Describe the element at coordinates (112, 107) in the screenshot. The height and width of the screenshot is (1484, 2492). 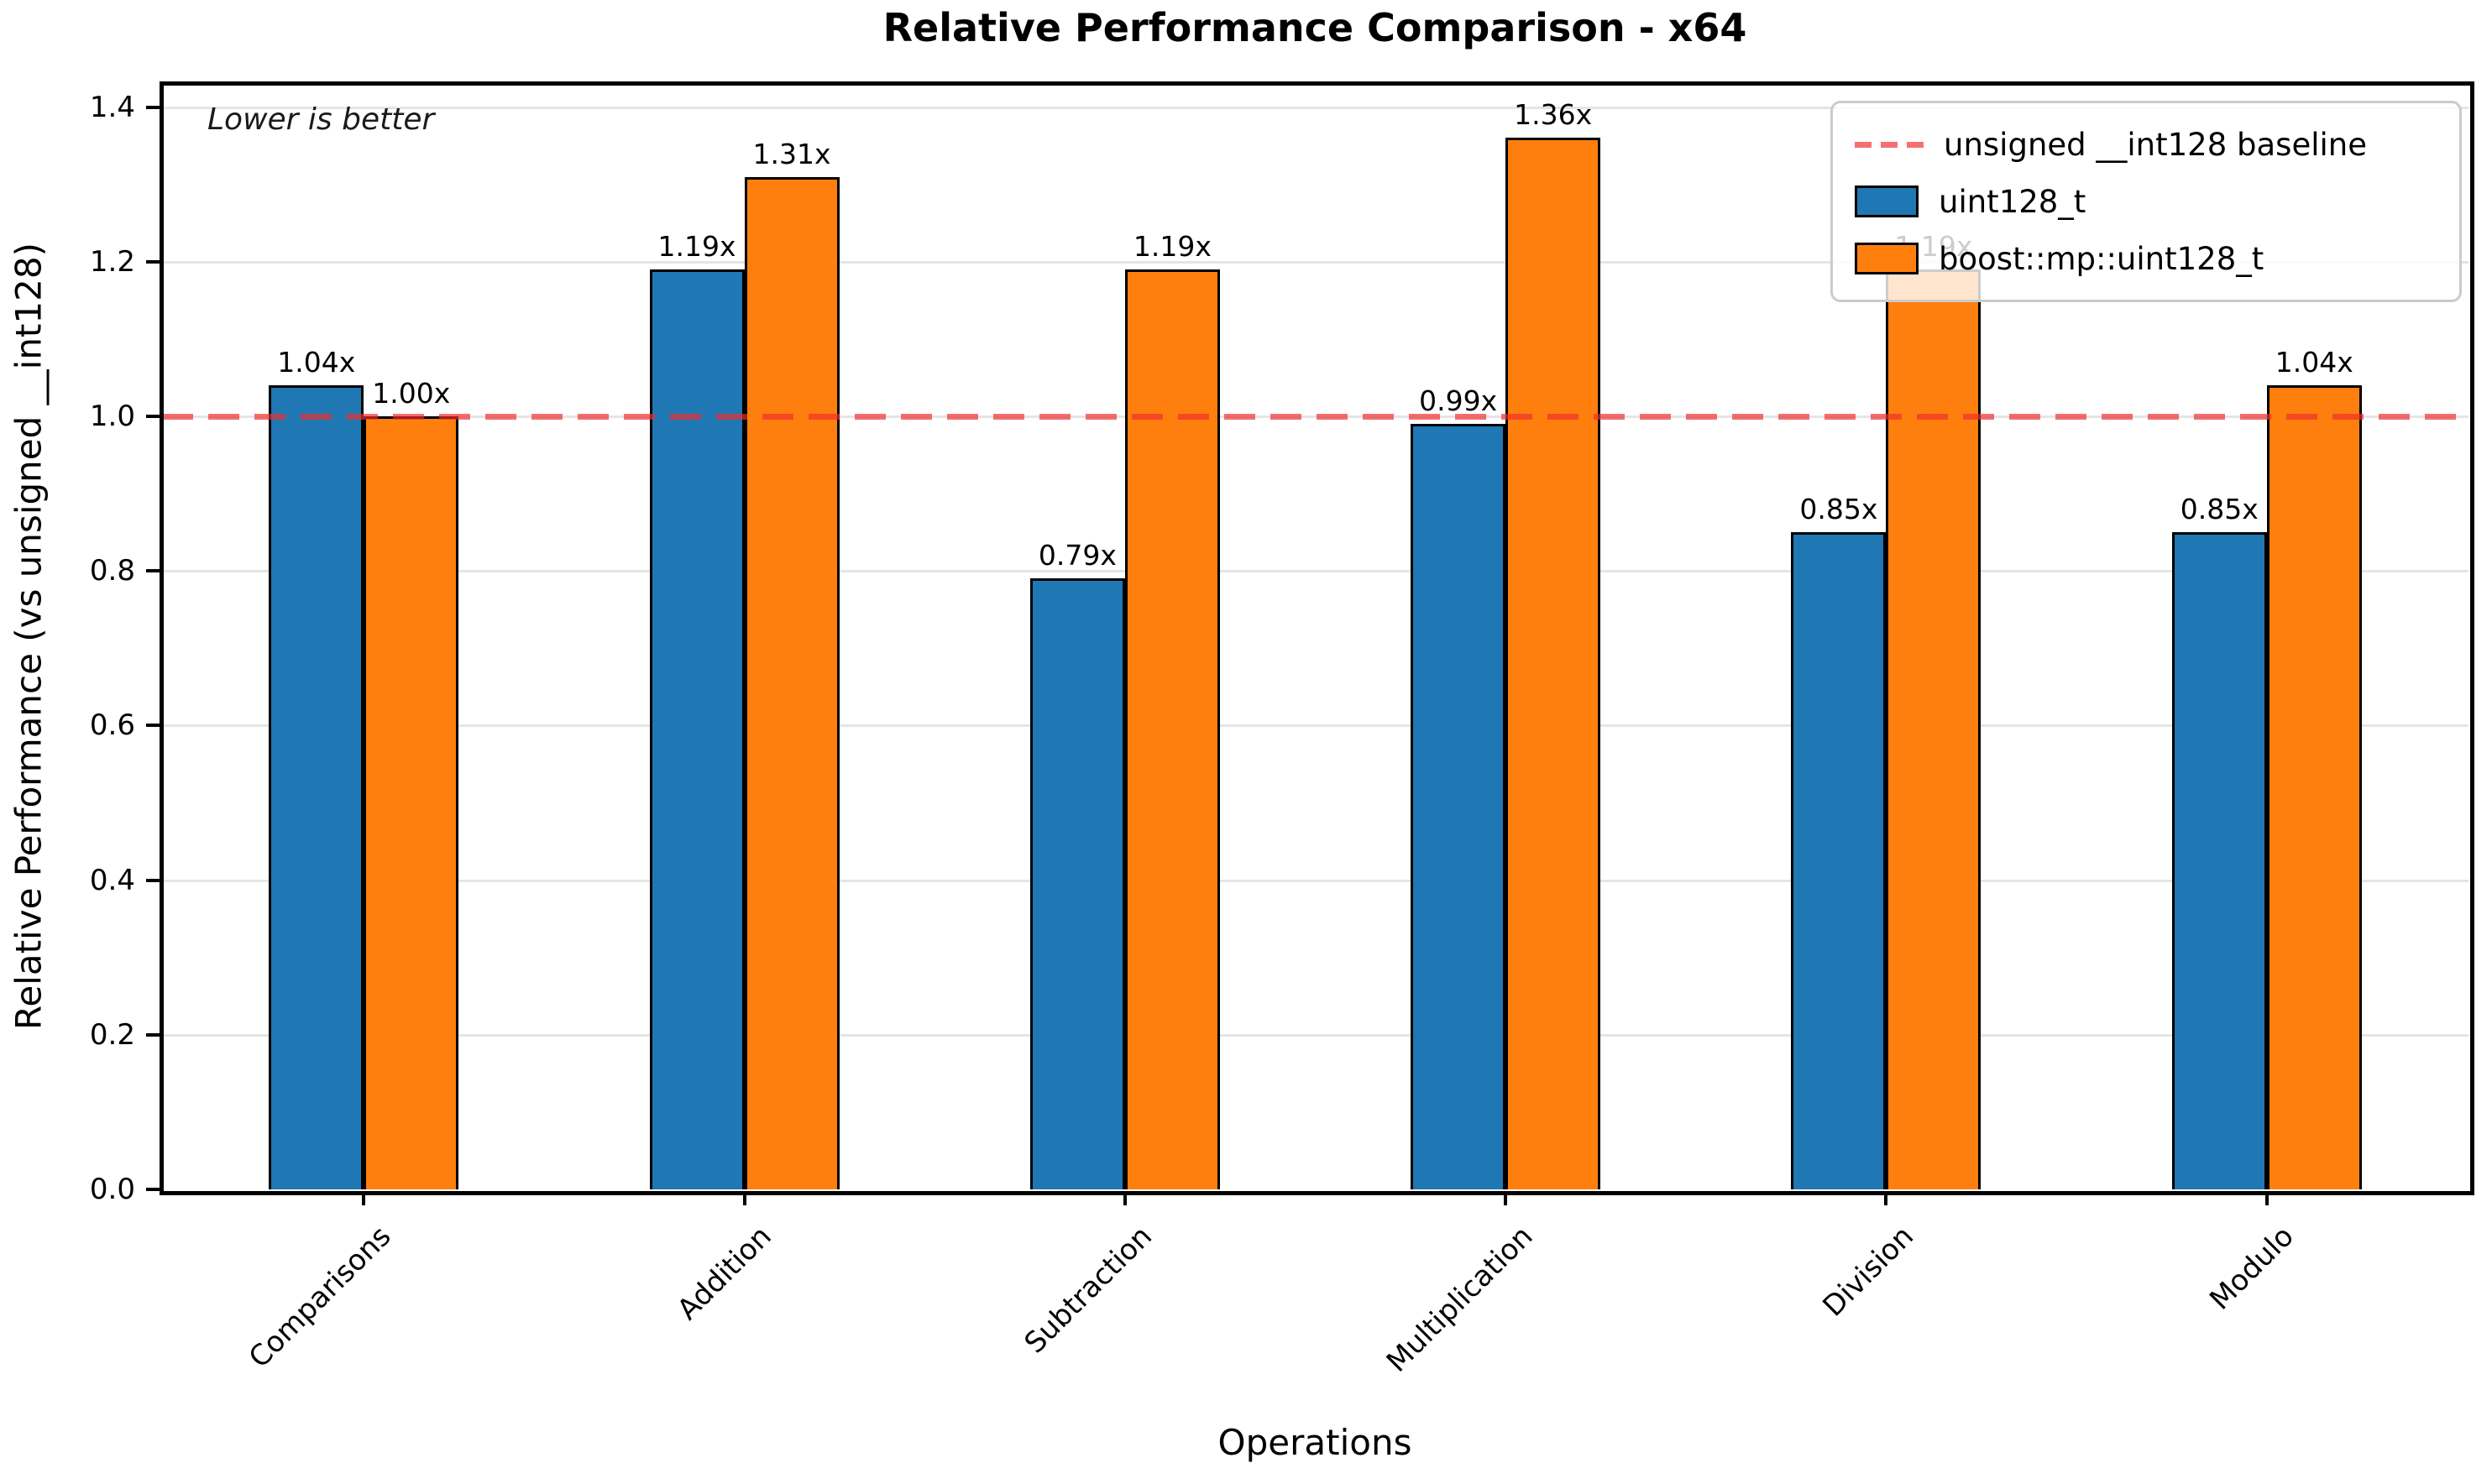
I see `y-tick-label: 1.4` at that location.